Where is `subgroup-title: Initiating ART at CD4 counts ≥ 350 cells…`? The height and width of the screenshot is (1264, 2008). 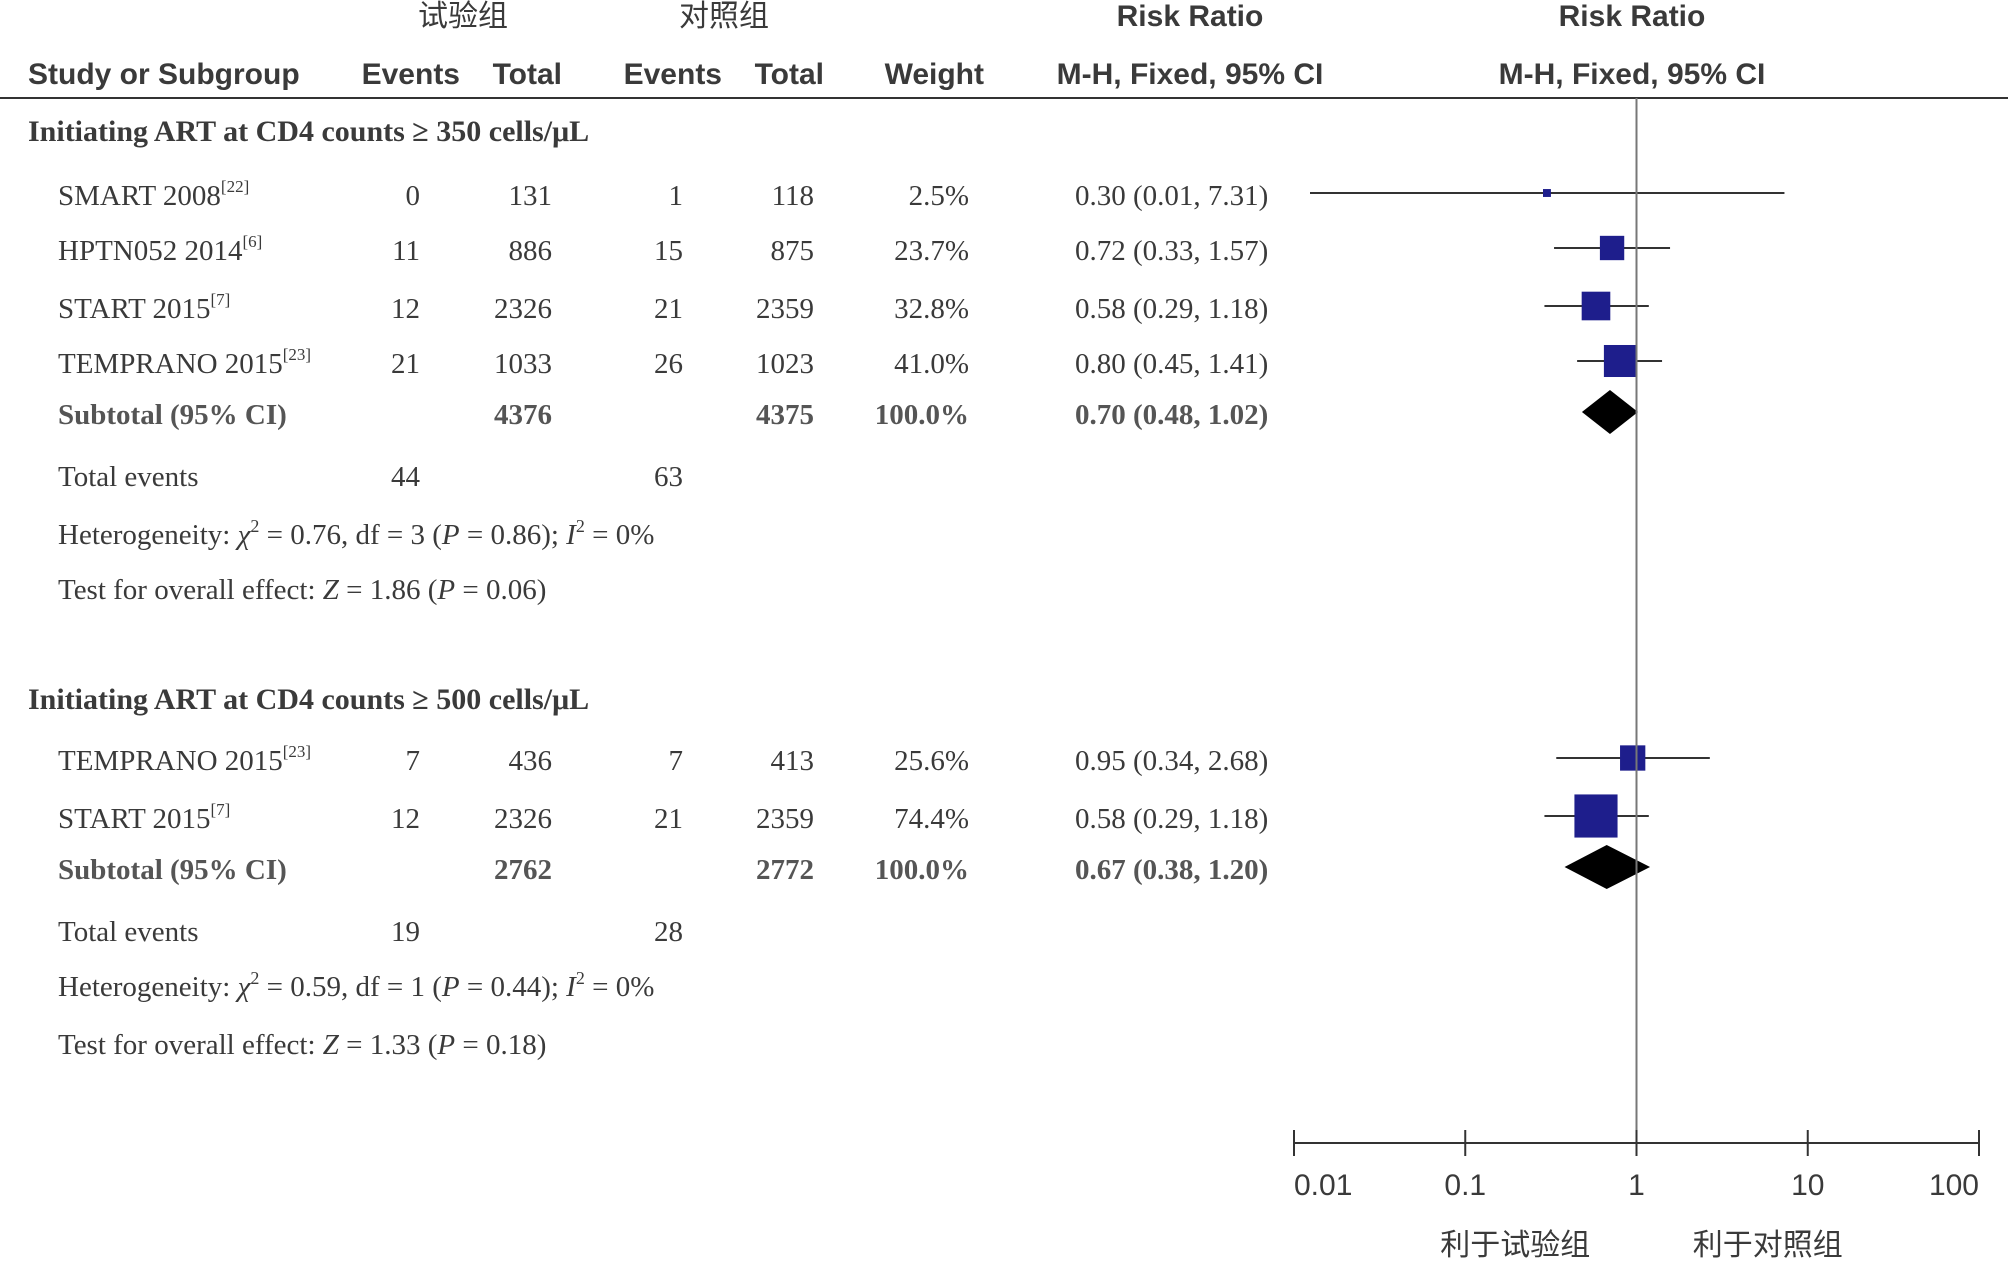
subgroup-title: Initiating ART at CD4 counts ≥ 350 cells… is located at coordinates (308, 131).